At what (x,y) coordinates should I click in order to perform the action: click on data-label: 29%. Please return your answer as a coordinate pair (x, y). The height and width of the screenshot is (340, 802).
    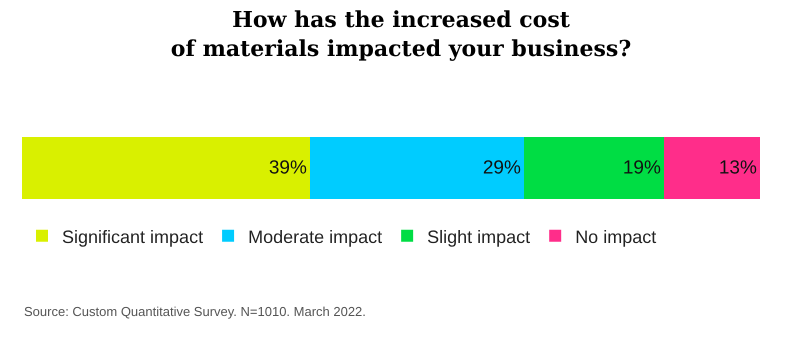
    Looking at the image, I should click on (501, 168).